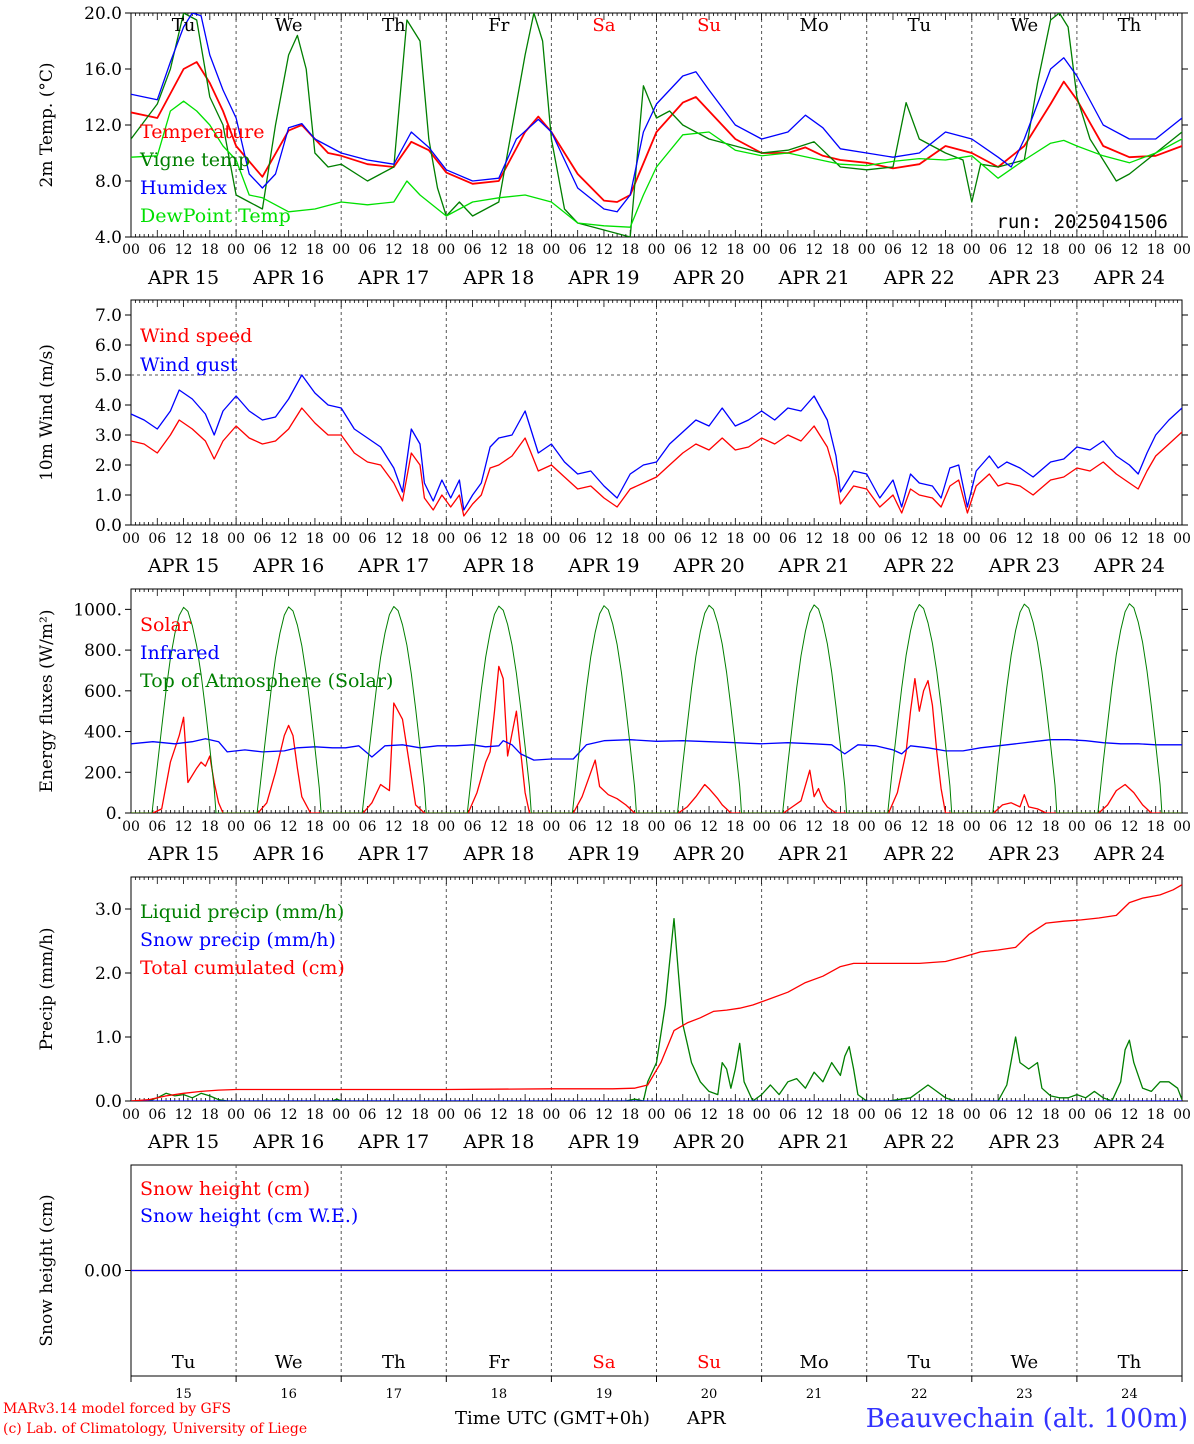  Describe the element at coordinates (238, 940) in the screenshot. I see `legend-entry: Snow precip (mm/h)` at that location.